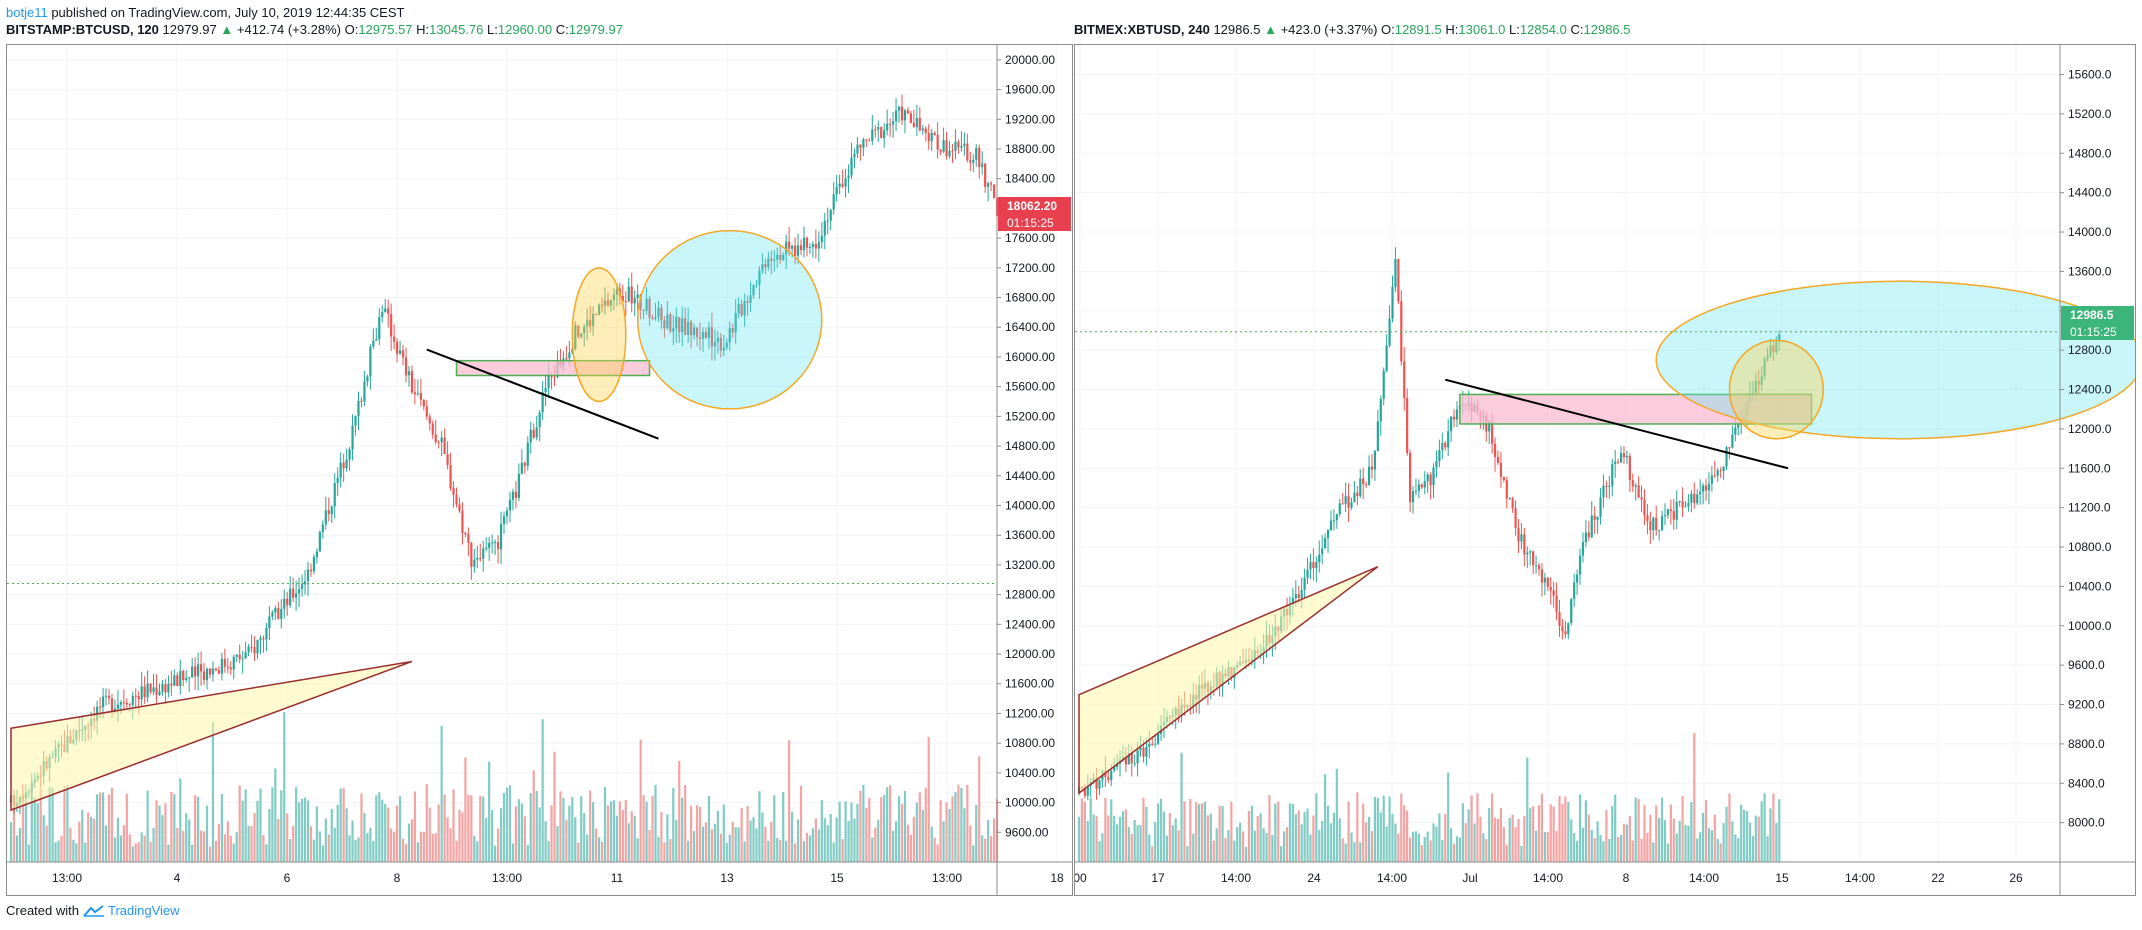 The height and width of the screenshot is (930, 2142). What do you see at coordinates (837, 878) in the screenshot?
I see `time-tick-label: 15` at bounding box center [837, 878].